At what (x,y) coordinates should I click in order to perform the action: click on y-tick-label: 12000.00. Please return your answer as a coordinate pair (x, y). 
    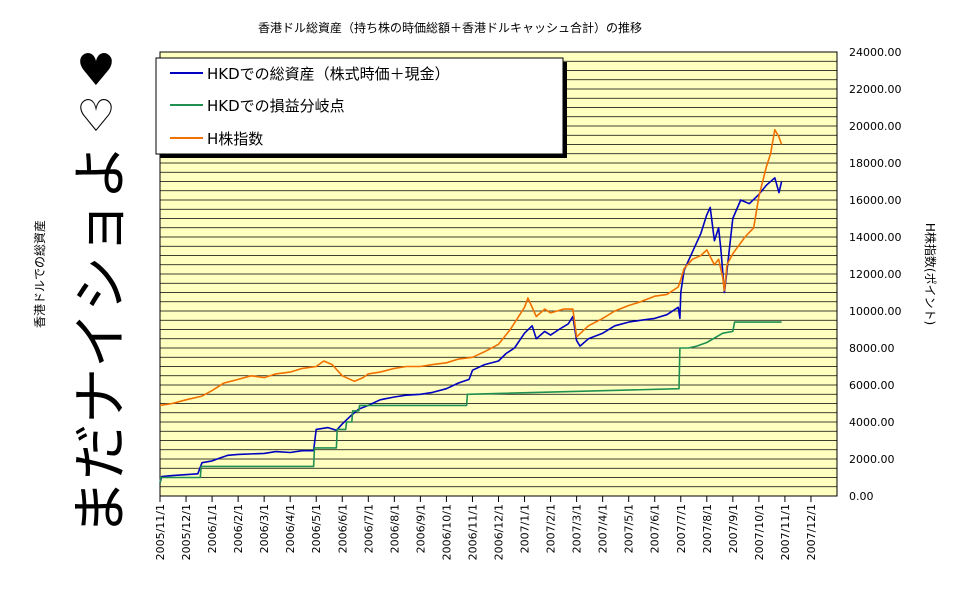
    Looking at the image, I should click on (875, 274).